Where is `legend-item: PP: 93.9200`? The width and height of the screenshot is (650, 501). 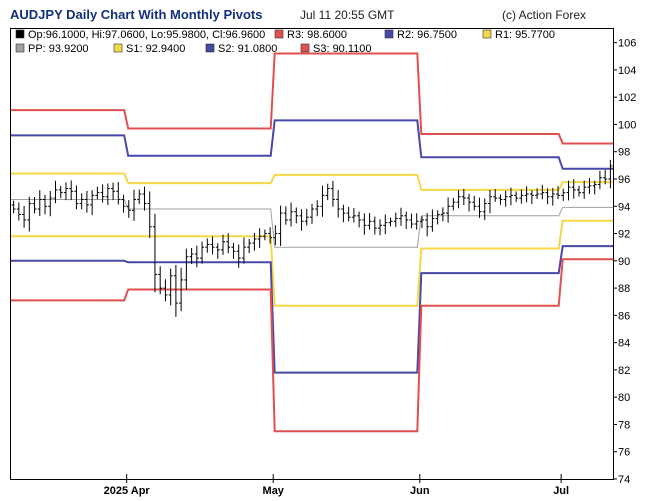
legend-item: PP: 93.9200 is located at coordinates (52, 49).